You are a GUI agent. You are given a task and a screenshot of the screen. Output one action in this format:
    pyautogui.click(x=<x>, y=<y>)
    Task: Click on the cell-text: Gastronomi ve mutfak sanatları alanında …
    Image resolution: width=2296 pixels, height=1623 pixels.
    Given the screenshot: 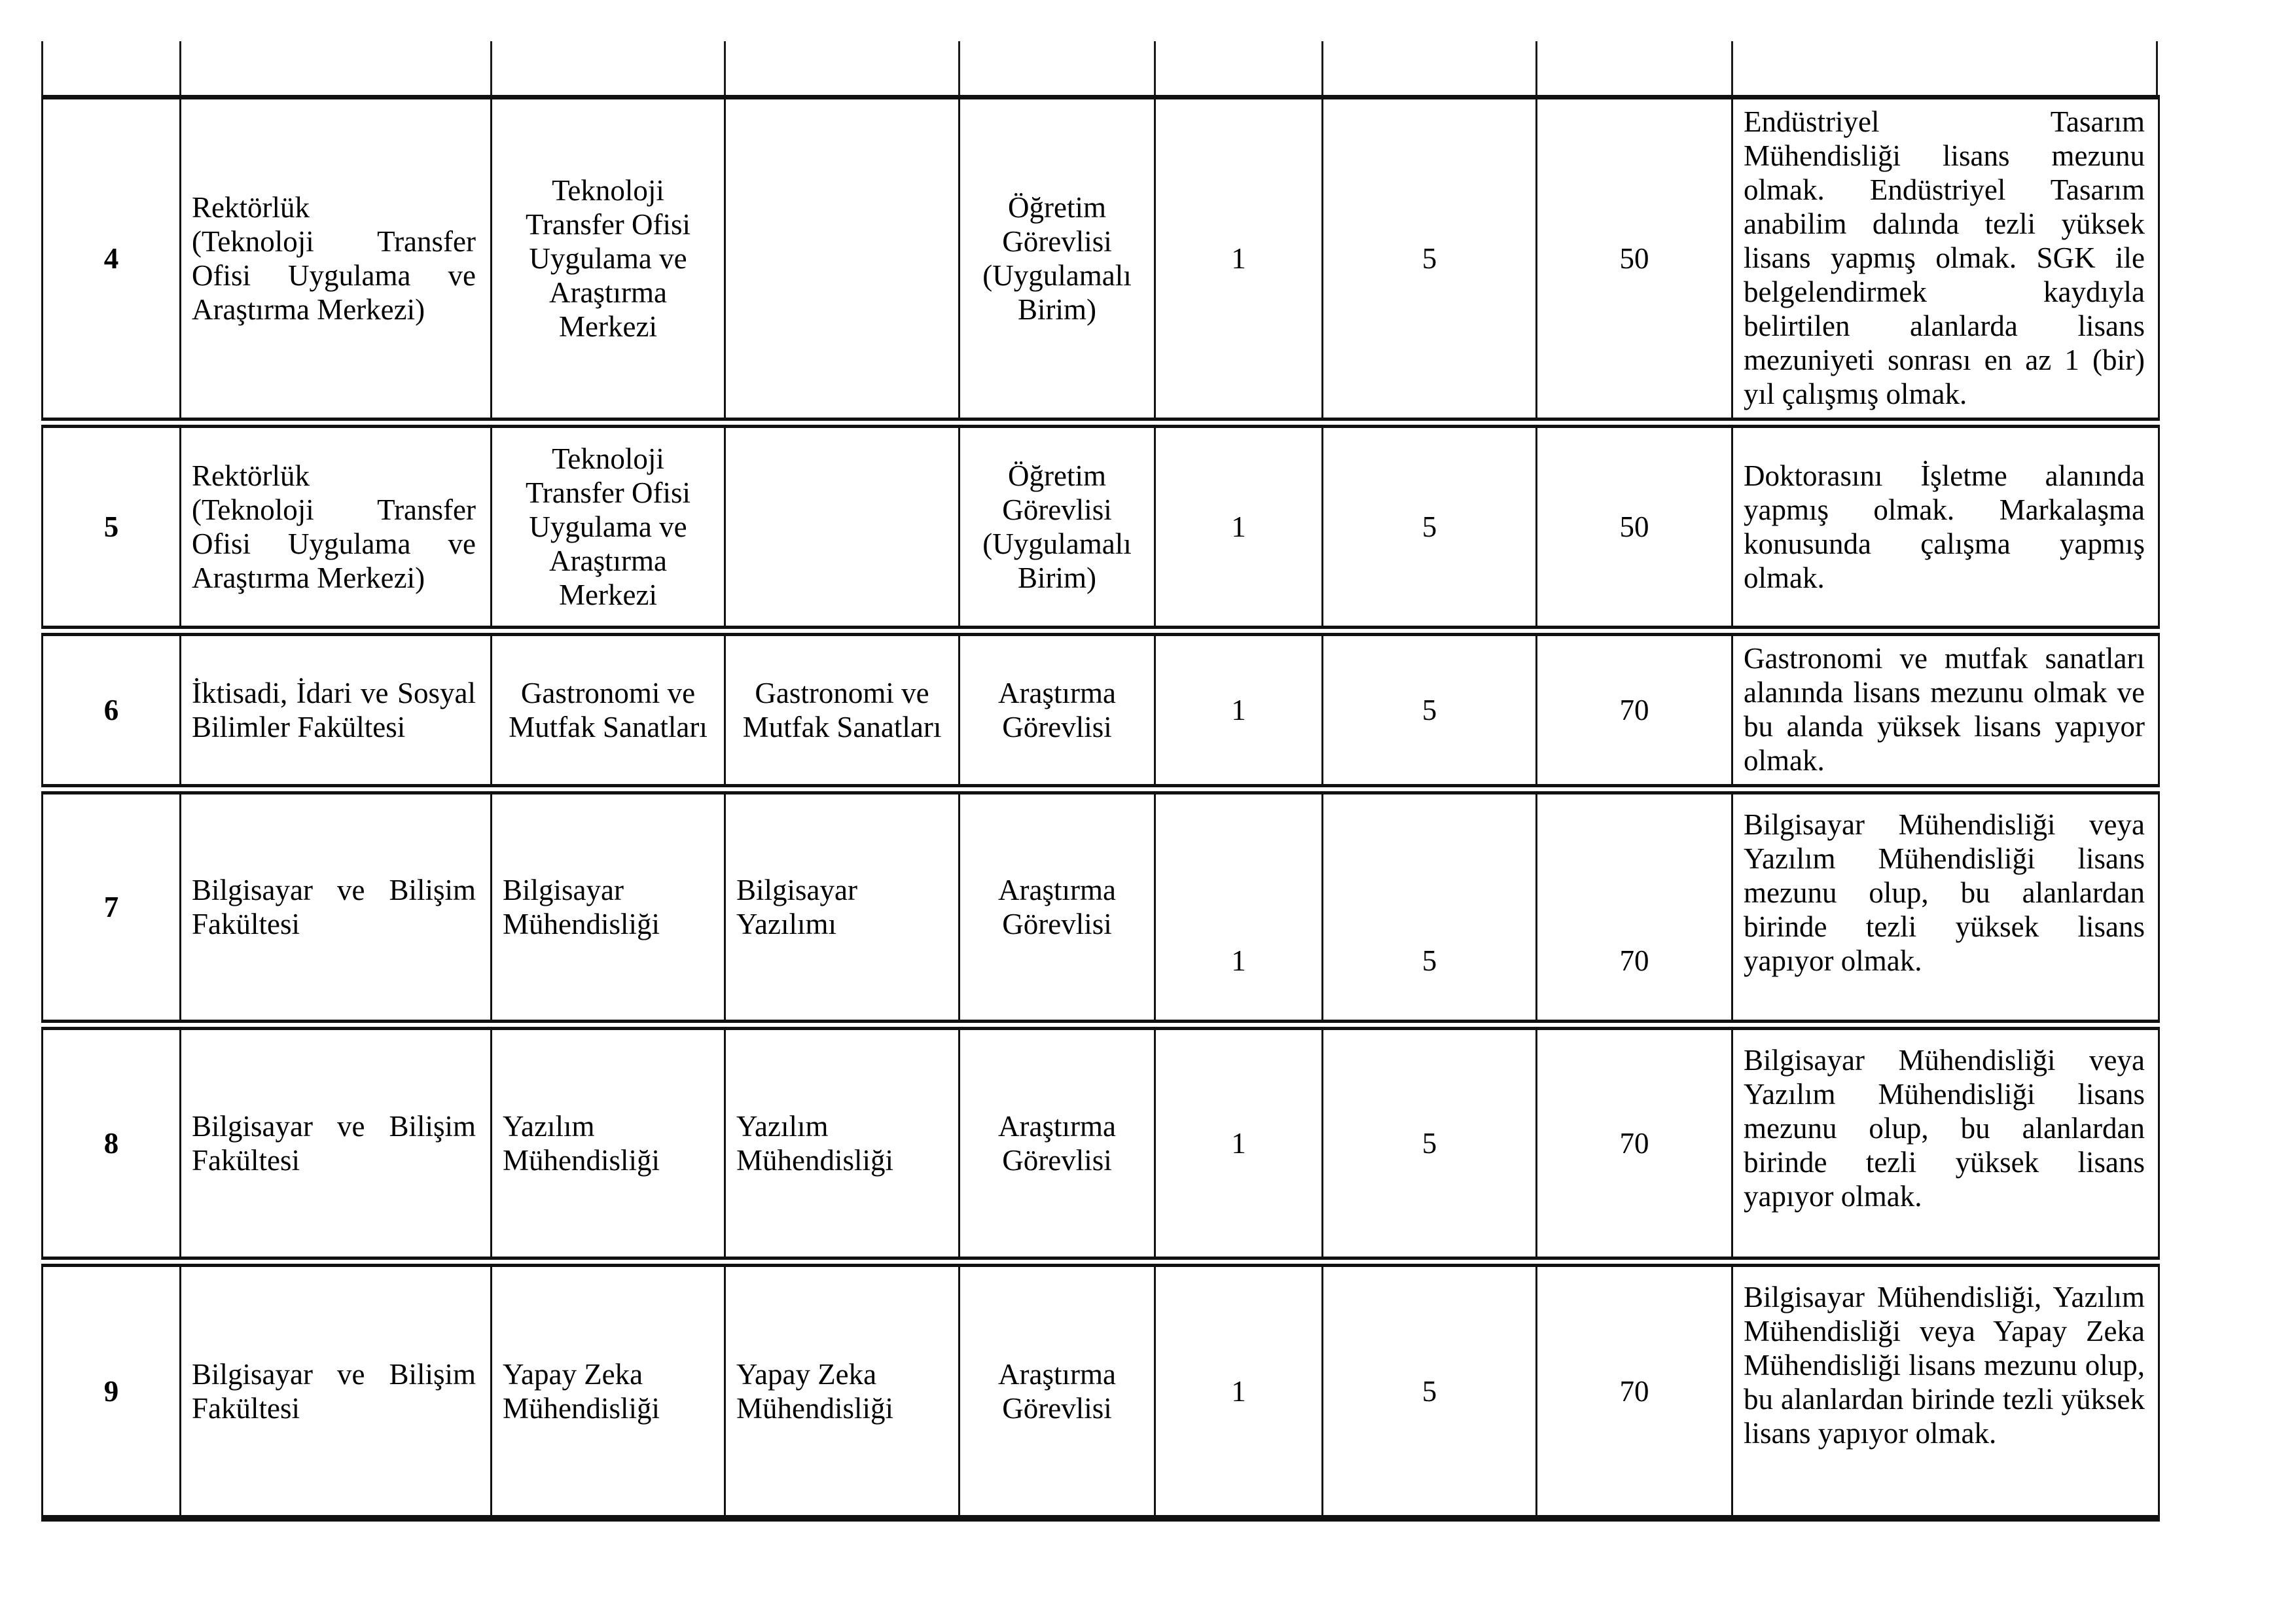 What is the action you would take?
    pyautogui.click(x=1944, y=710)
    